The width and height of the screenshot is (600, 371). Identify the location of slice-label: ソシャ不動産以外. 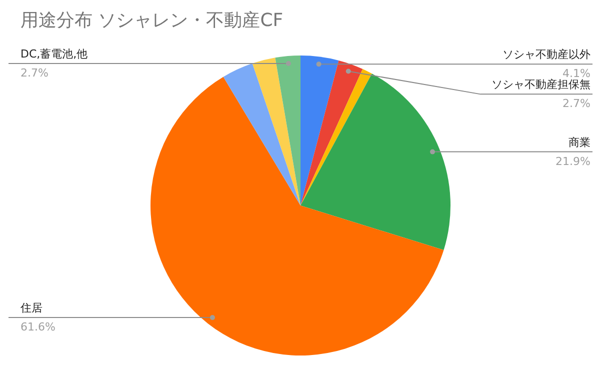
(546, 55).